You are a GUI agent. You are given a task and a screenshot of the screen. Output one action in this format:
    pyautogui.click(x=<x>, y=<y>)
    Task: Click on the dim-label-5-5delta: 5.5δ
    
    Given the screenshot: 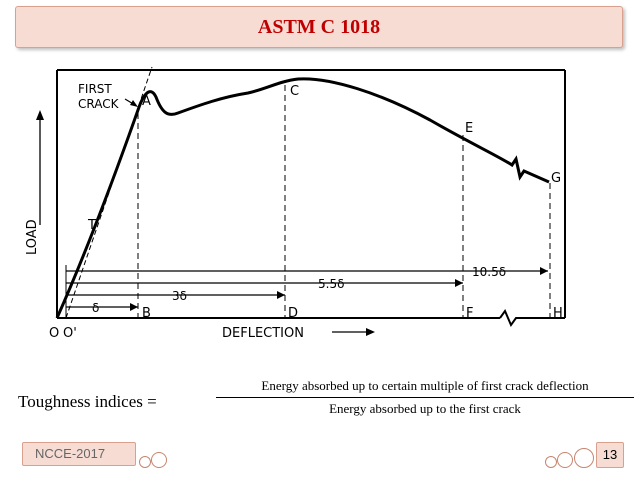 What is the action you would take?
    pyautogui.click(x=331, y=284)
    